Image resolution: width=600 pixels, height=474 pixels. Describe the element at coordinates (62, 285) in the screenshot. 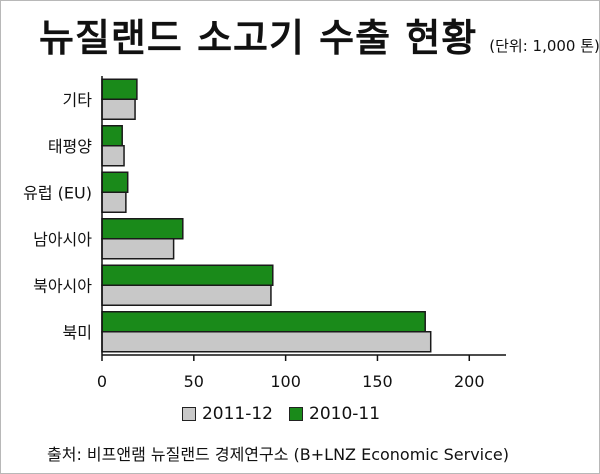

I see `category-label: 북아시아` at that location.